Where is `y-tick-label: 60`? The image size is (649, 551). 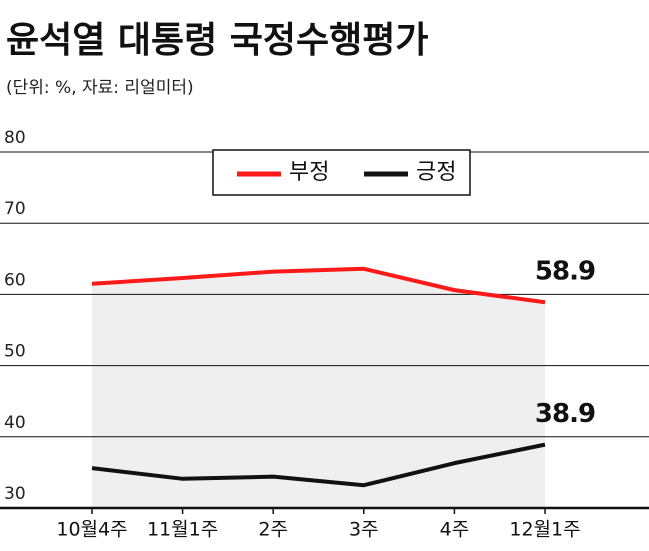
y-tick-label: 60 is located at coordinates (15, 280).